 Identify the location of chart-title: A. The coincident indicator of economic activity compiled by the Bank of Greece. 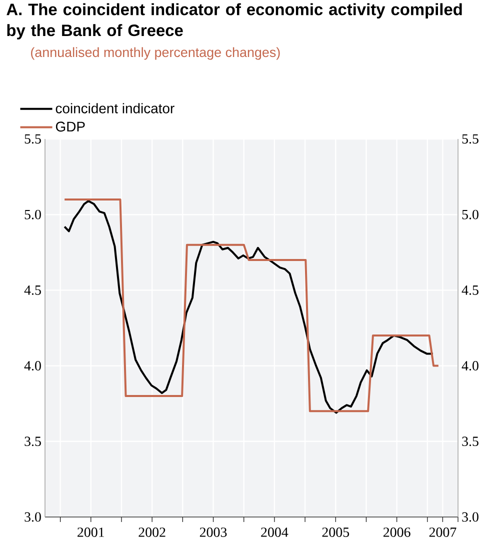
(234, 21).